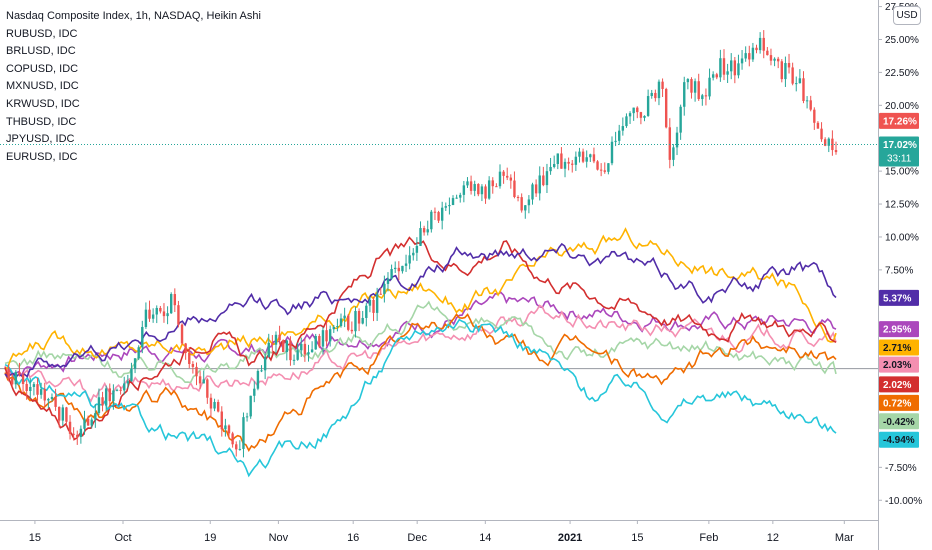 This screenshot has width=932, height=550. I want to click on series-label-jpyusd-bg, so click(899, 347).